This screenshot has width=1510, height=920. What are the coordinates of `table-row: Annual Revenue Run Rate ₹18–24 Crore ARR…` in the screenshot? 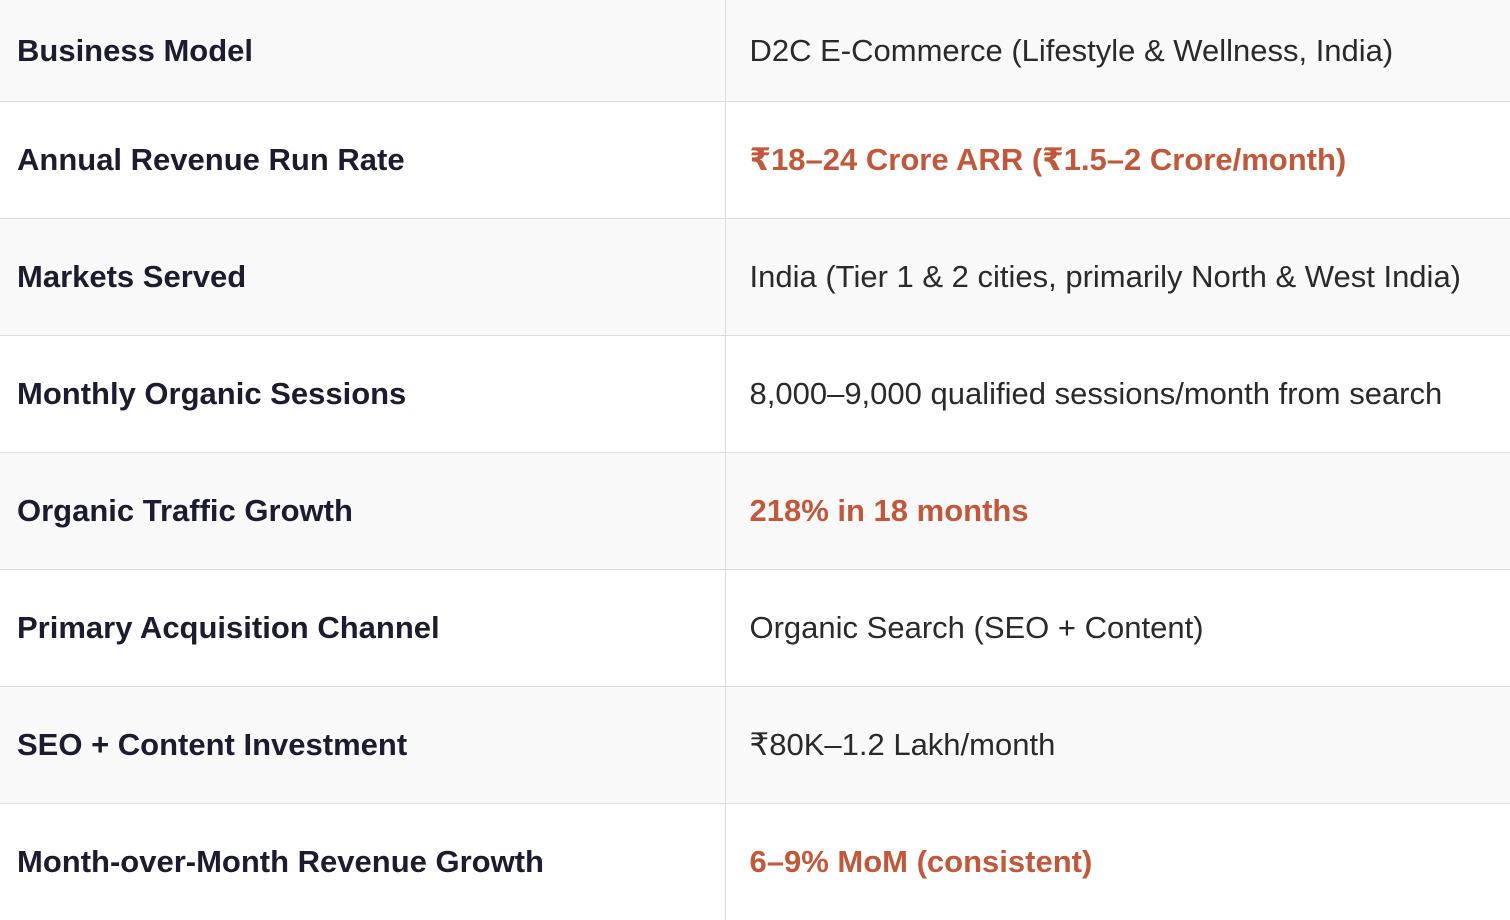 It's located at (755, 159).